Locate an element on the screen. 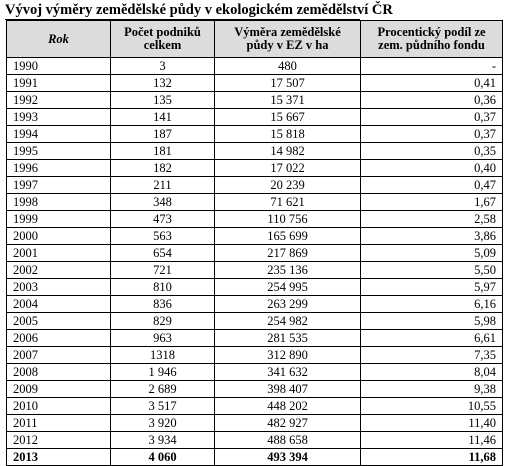 The width and height of the screenshot is (505, 466). cell-podniku: 1 946 is located at coordinates (162, 372).